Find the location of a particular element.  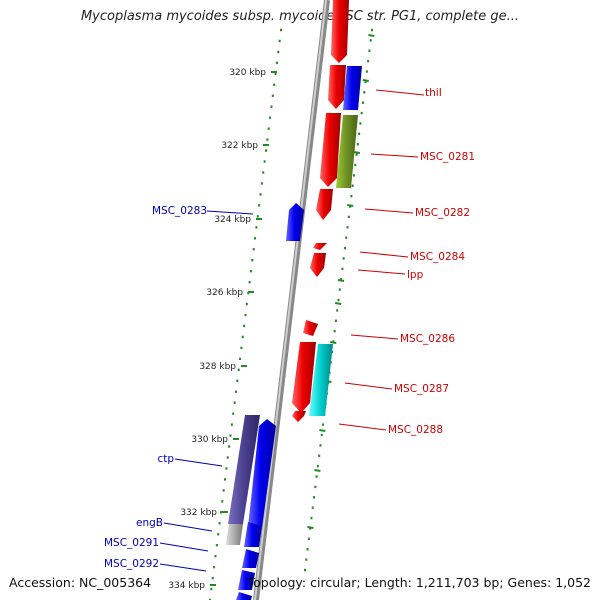

label-lpp: lpp is located at coordinates (415, 275).